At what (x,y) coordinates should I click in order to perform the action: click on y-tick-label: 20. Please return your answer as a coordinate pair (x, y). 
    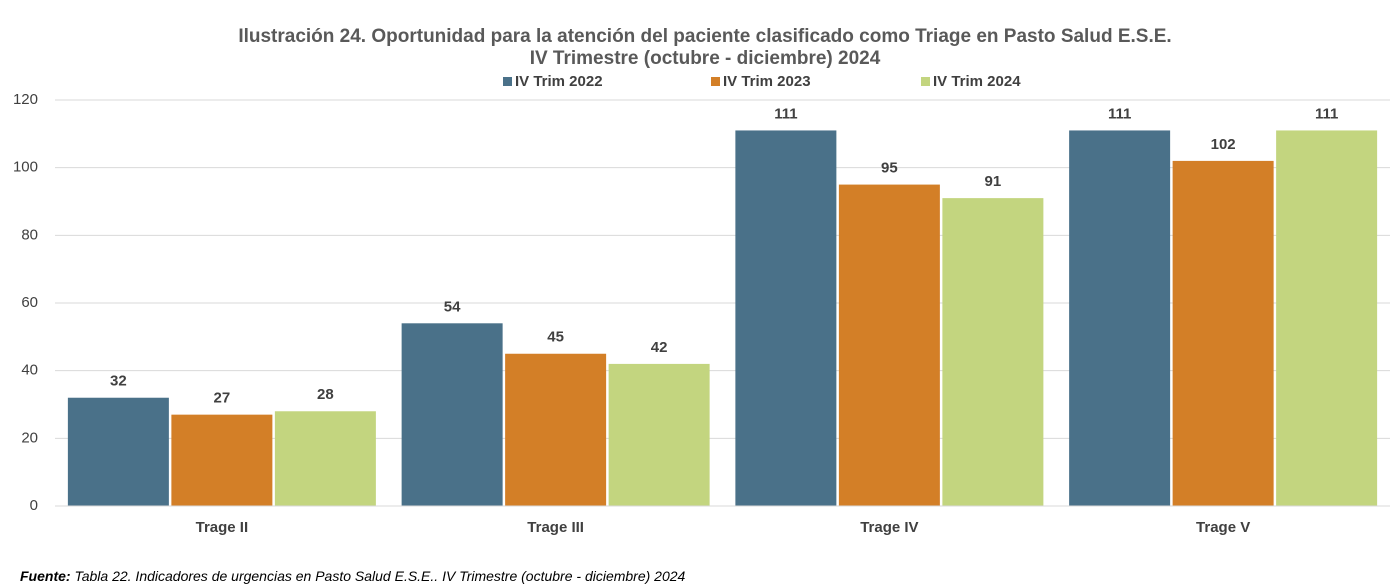
    Looking at the image, I should click on (29, 437).